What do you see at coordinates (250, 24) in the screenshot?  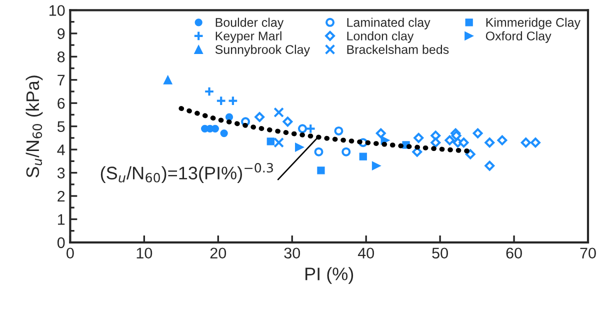 I see `legend-label: Boulder clay` at bounding box center [250, 24].